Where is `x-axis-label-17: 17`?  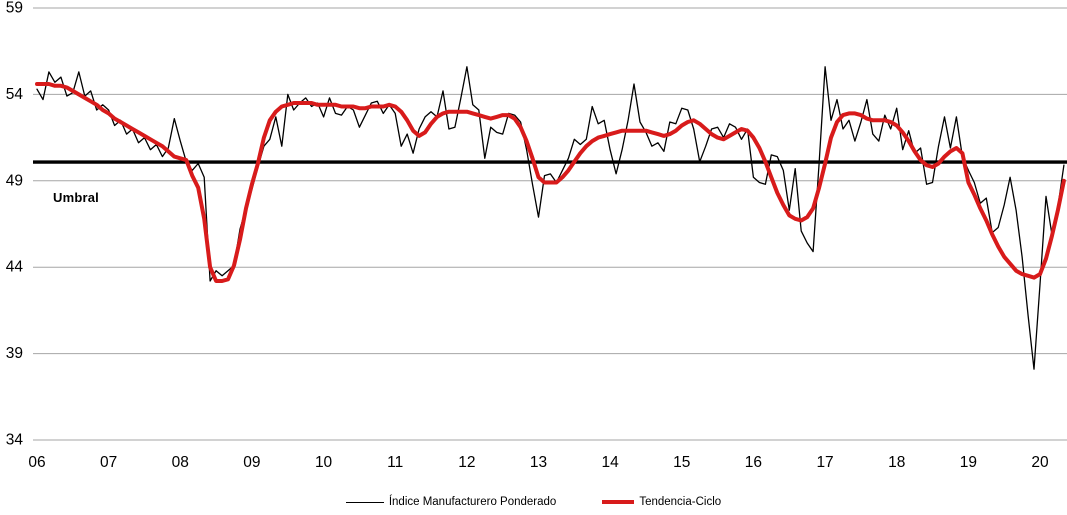 x-axis-label-17: 17 is located at coordinates (824, 462).